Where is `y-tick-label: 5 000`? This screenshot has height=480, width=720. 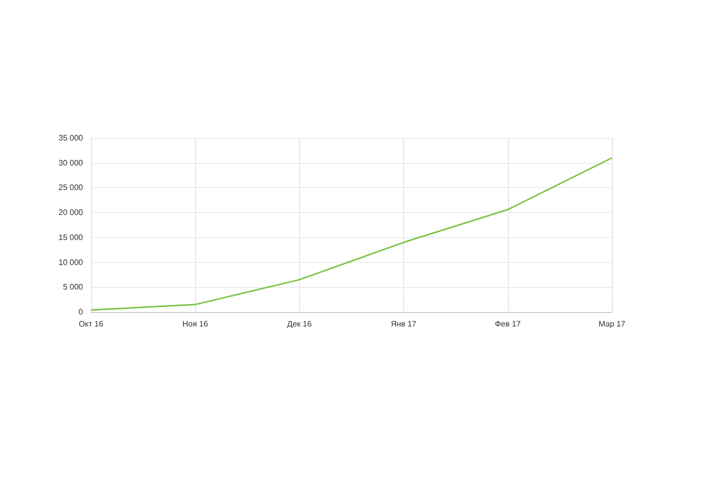
y-tick-label: 5 000 is located at coordinates (73, 287).